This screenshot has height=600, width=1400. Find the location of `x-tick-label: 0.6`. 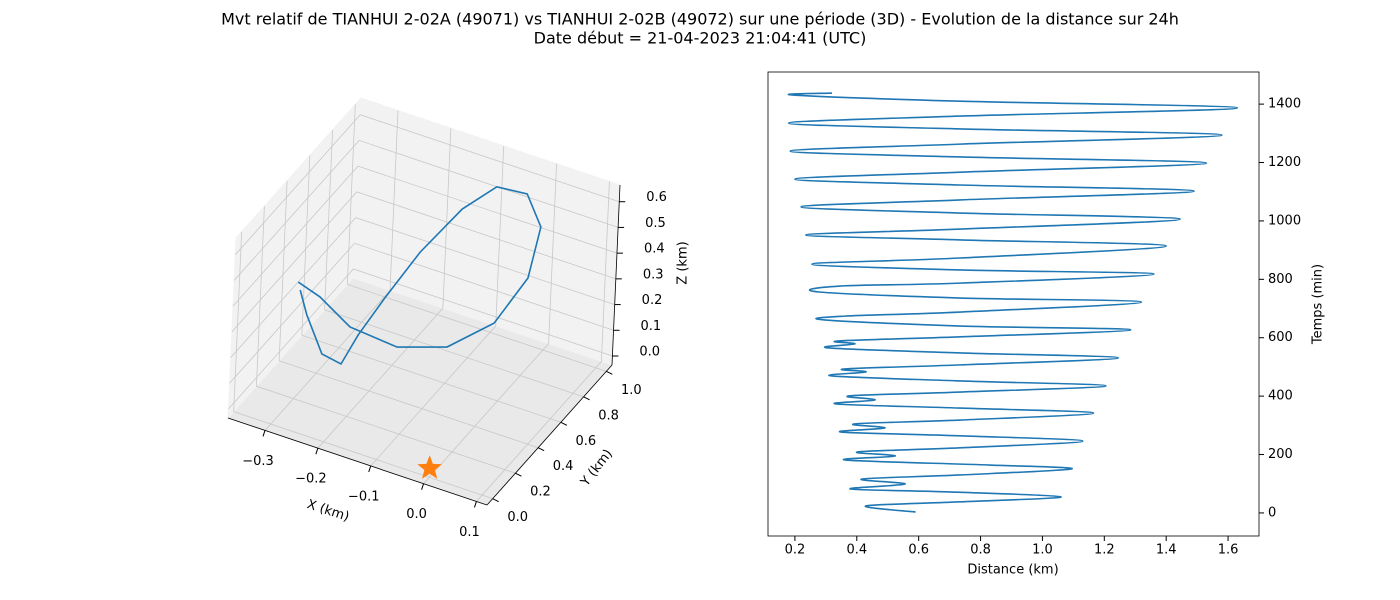

x-tick-label: 0.6 is located at coordinates (918, 550).